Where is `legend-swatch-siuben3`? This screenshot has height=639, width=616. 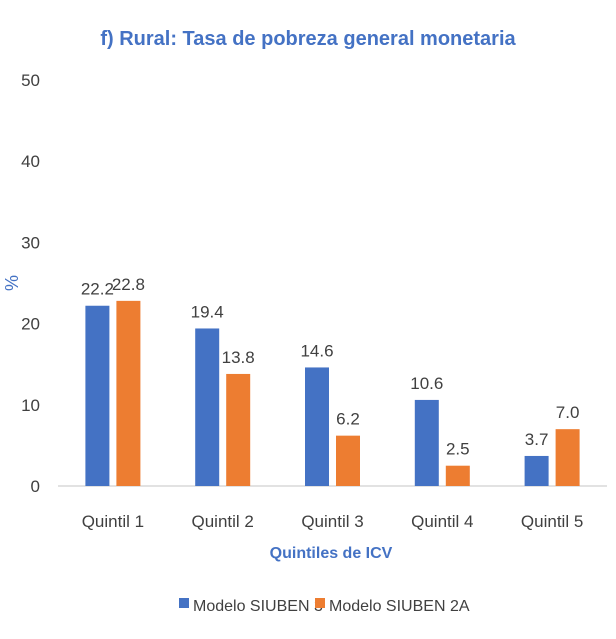
legend-swatch-siuben3 is located at coordinates (184, 603).